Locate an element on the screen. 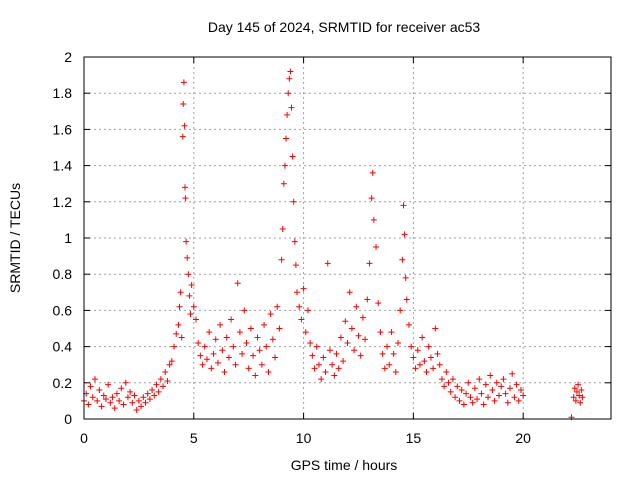 The height and width of the screenshot is (480, 640). y-tick-label: 2 is located at coordinates (68, 57).